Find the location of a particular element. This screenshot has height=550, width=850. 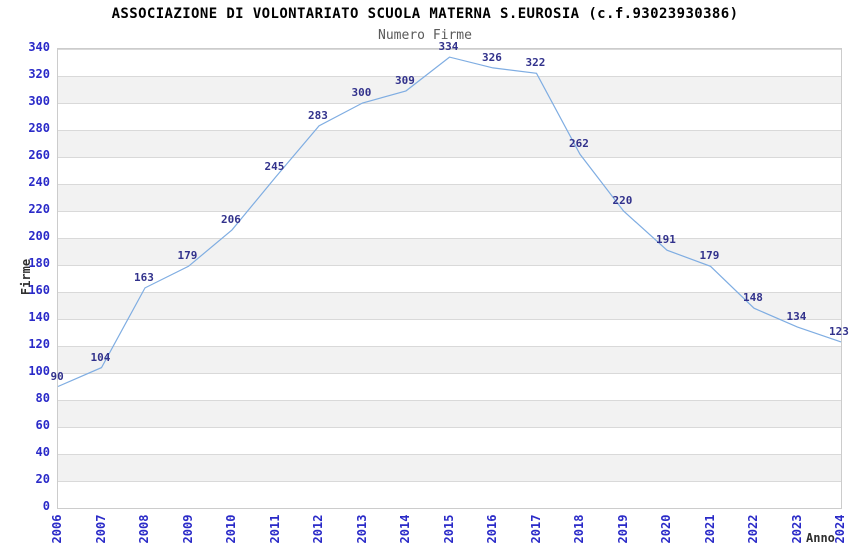

x-tick-label: 2022 is located at coordinates (753, 529).